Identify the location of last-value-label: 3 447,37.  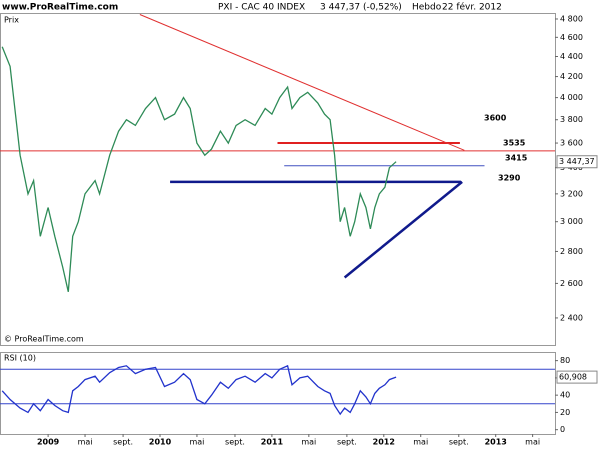
(577, 161).